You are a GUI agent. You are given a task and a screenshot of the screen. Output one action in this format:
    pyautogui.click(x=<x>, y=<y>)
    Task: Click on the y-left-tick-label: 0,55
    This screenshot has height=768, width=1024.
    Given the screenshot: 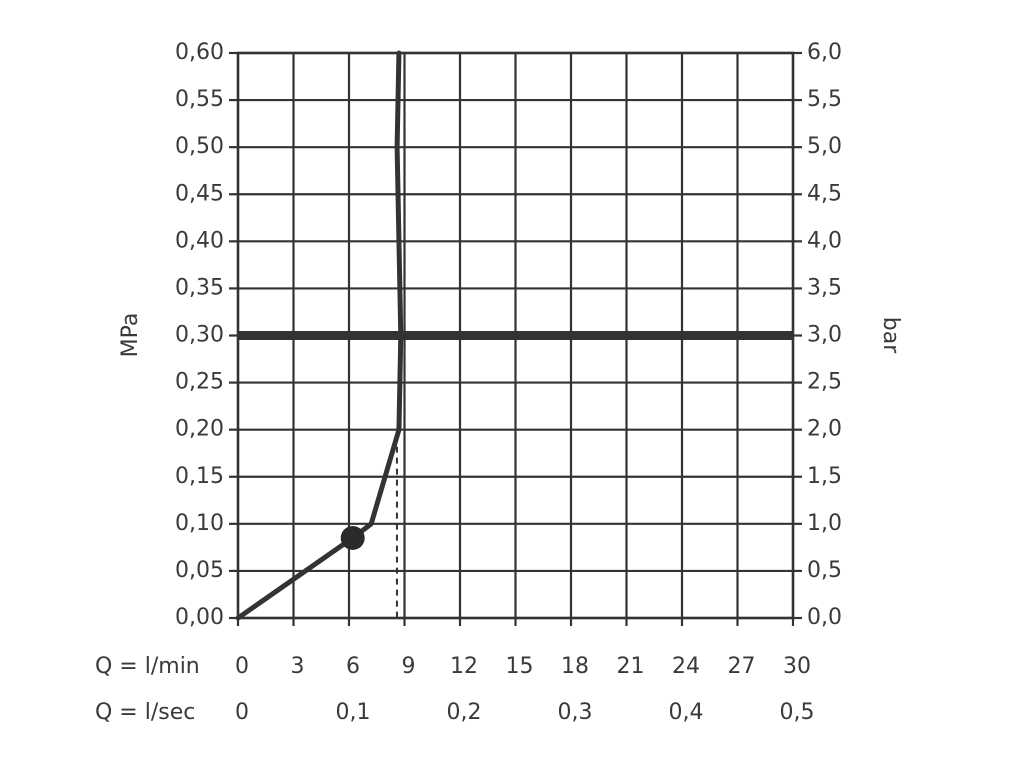 What is the action you would take?
    pyautogui.click(x=199, y=99)
    